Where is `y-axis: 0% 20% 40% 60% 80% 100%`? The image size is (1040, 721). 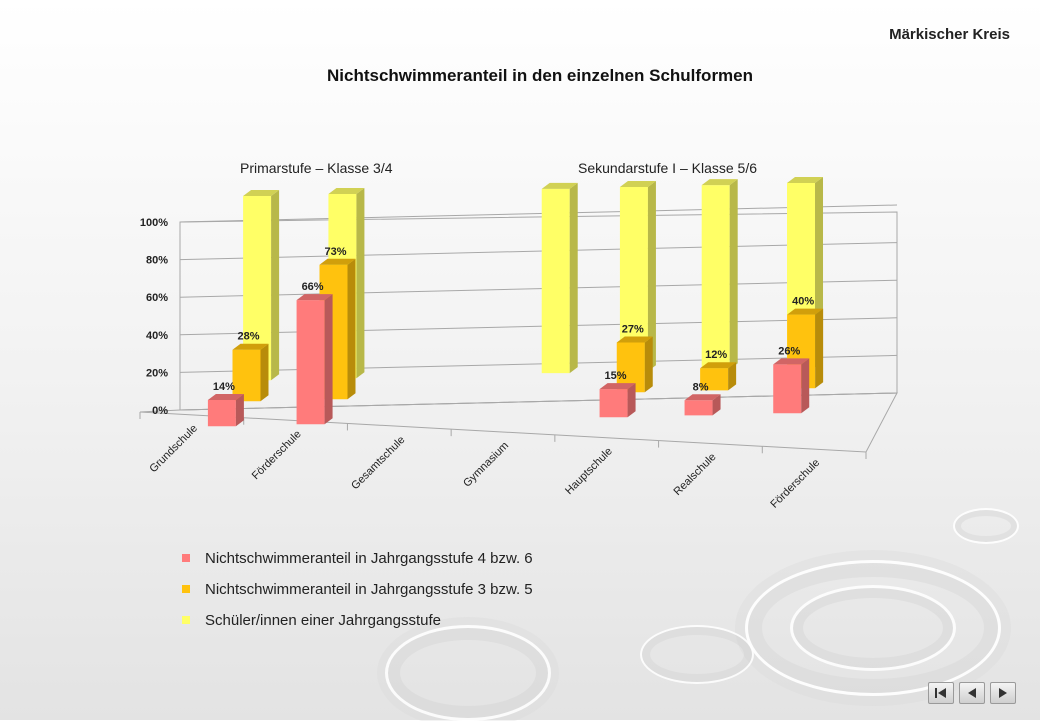
y-axis: 0% 20% 40% 60% 80% 100% is located at coordinates (154, 317).